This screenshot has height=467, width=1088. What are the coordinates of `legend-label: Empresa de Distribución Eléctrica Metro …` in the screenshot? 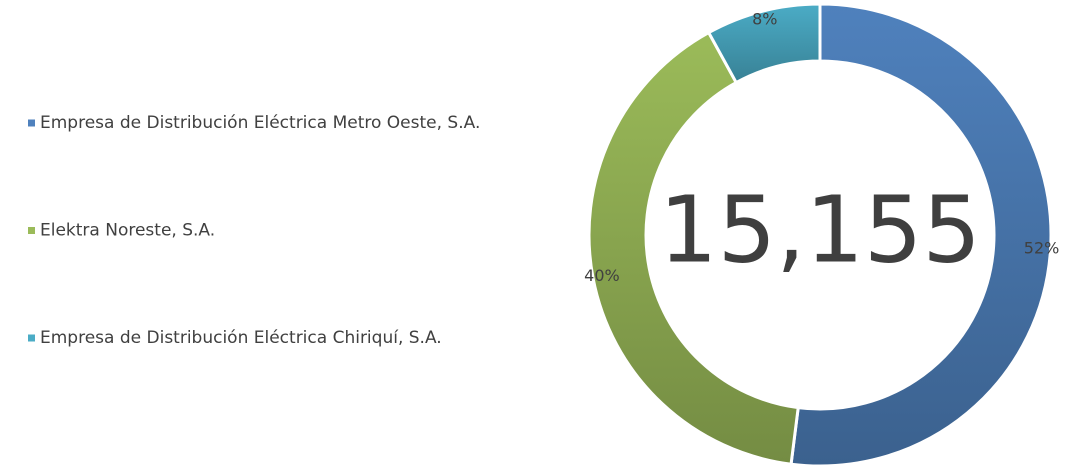 It's located at (260, 123).